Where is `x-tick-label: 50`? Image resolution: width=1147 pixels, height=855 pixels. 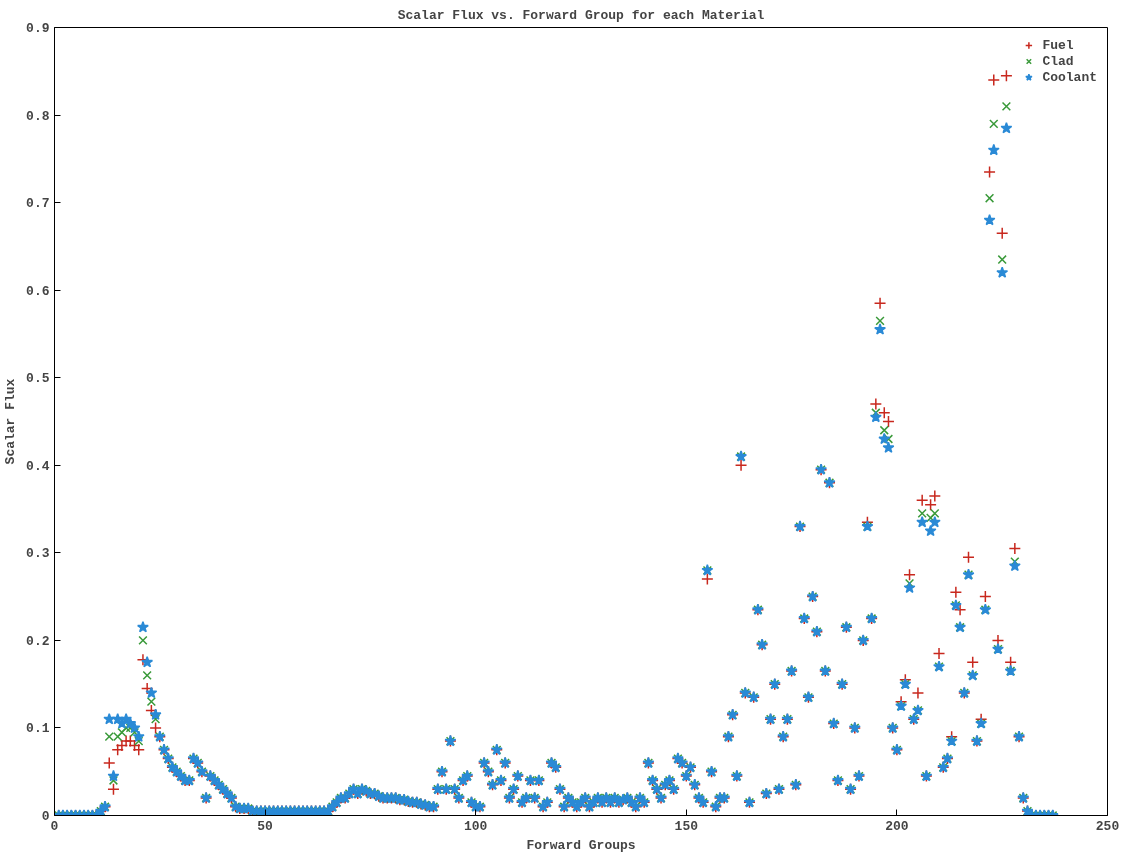
x-tick-label: 50 is located at coordinates (265, 826).